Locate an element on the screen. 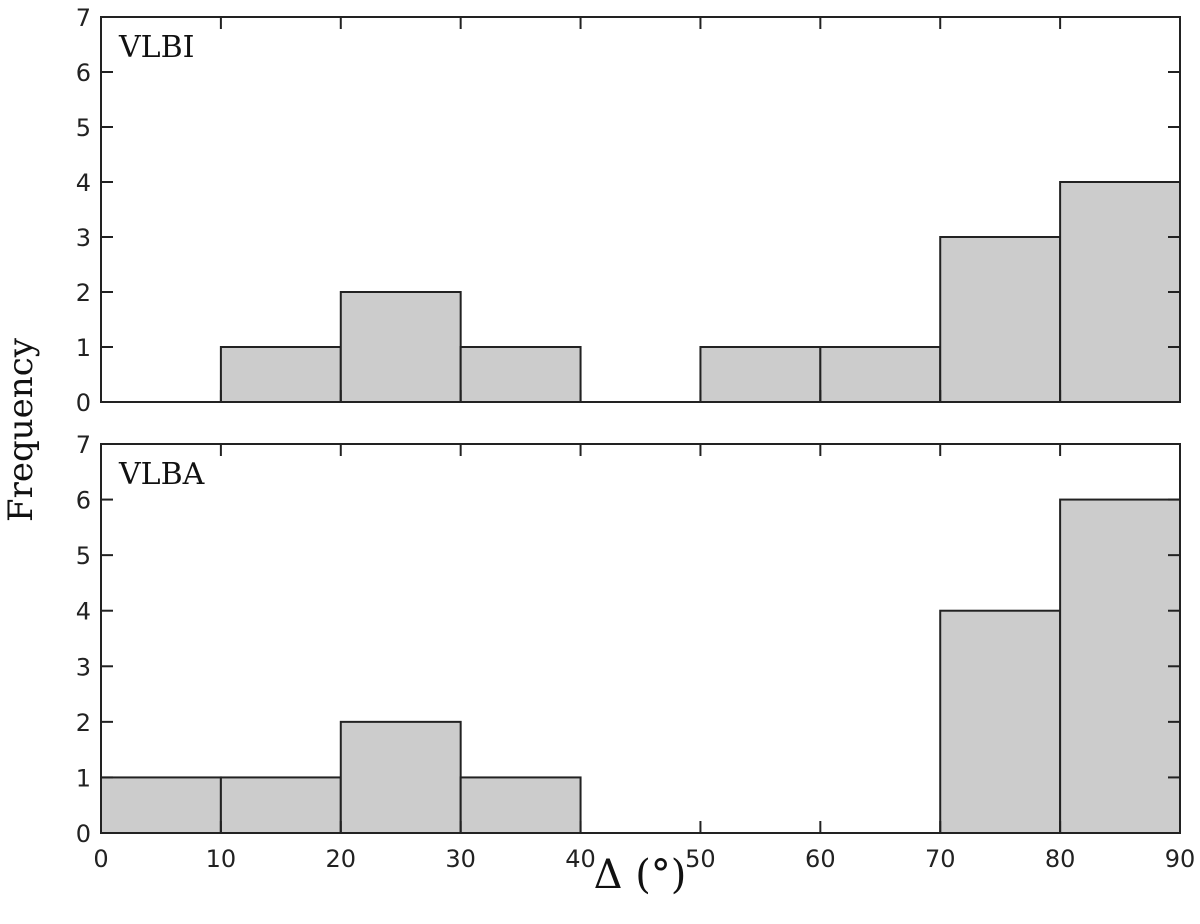 The height and width of the screenshot is (924, 1200). x-tick-label: 80 is located at coordinates (1060, 859).